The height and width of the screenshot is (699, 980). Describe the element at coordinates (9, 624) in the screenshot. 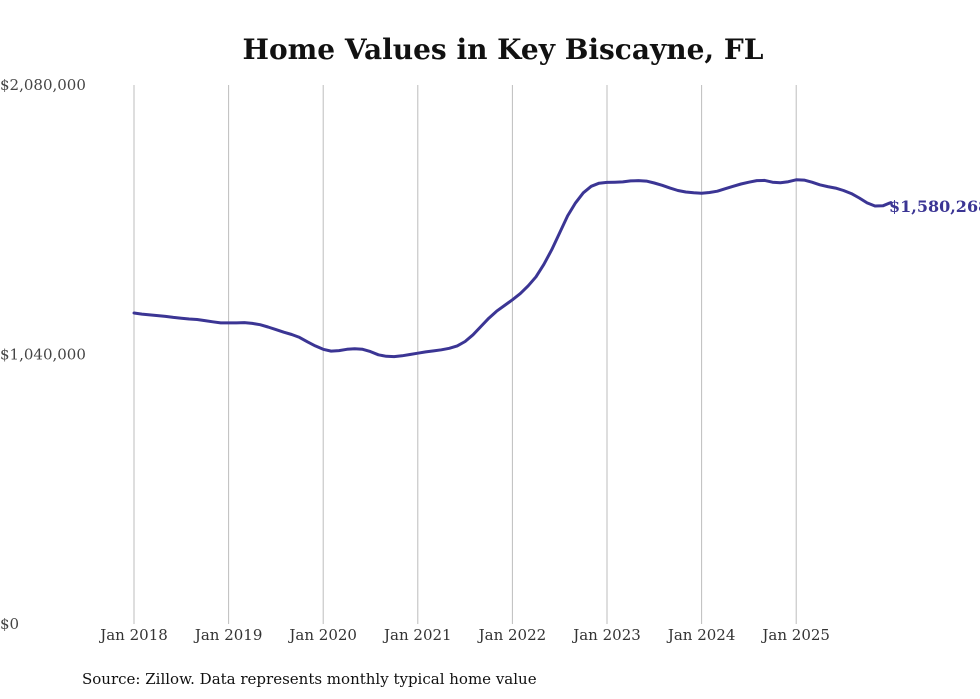

I see `y-tick-label: $0` at that location.